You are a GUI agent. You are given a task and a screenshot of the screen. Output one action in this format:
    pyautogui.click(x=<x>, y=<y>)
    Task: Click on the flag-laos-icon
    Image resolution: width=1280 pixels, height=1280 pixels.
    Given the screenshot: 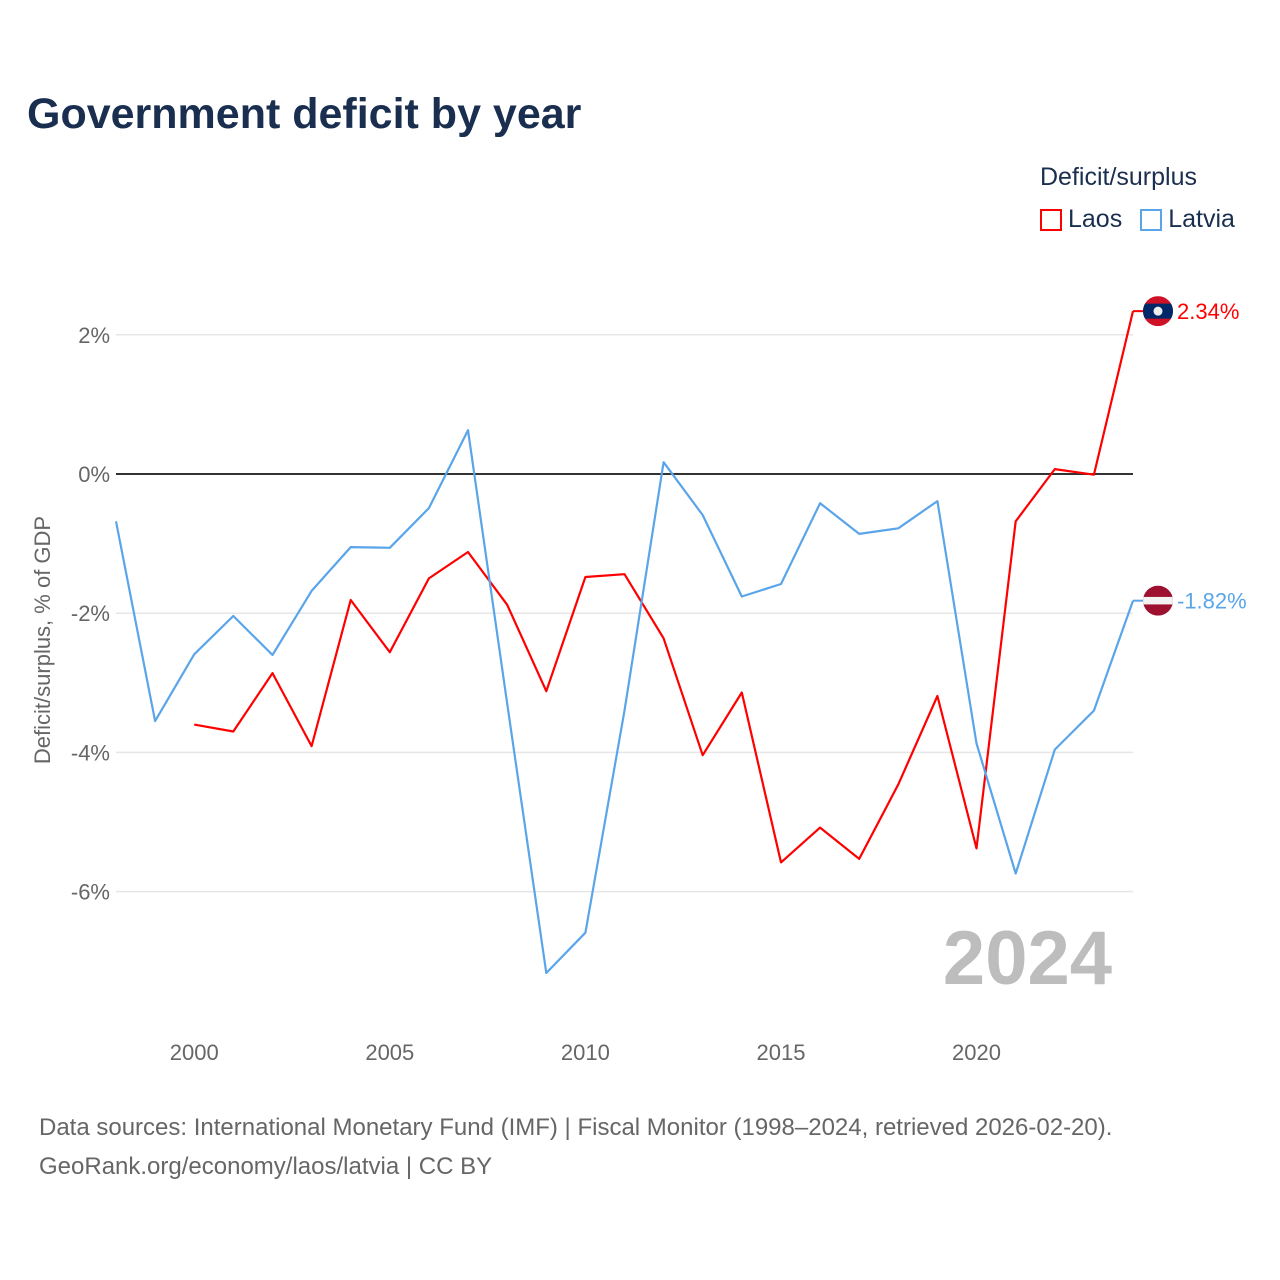 What is the action you would take?
    pyautogui.click(x=1158, y=311)
    